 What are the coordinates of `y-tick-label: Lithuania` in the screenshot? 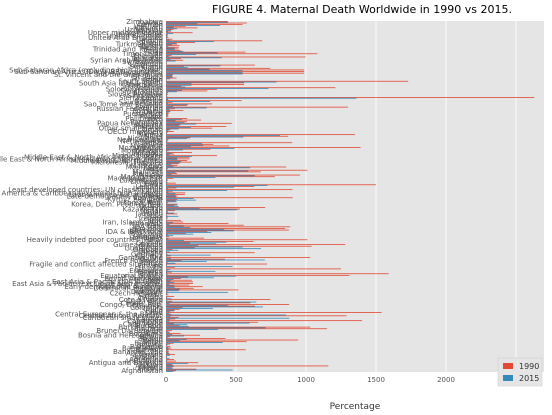 It's located at (147, 182).